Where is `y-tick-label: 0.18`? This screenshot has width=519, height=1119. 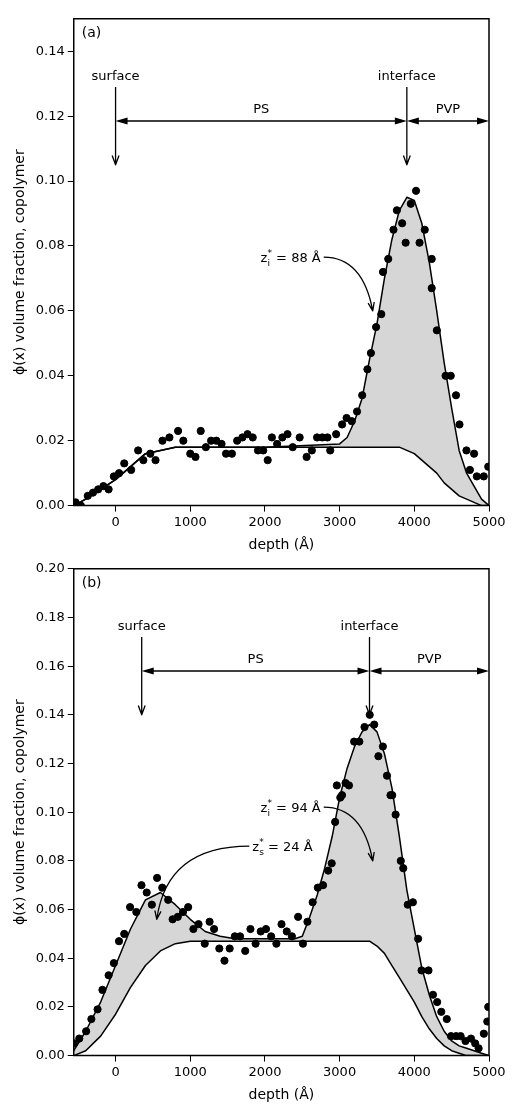
y-tick-label: 0.18 is located at coordinates (50, 616).